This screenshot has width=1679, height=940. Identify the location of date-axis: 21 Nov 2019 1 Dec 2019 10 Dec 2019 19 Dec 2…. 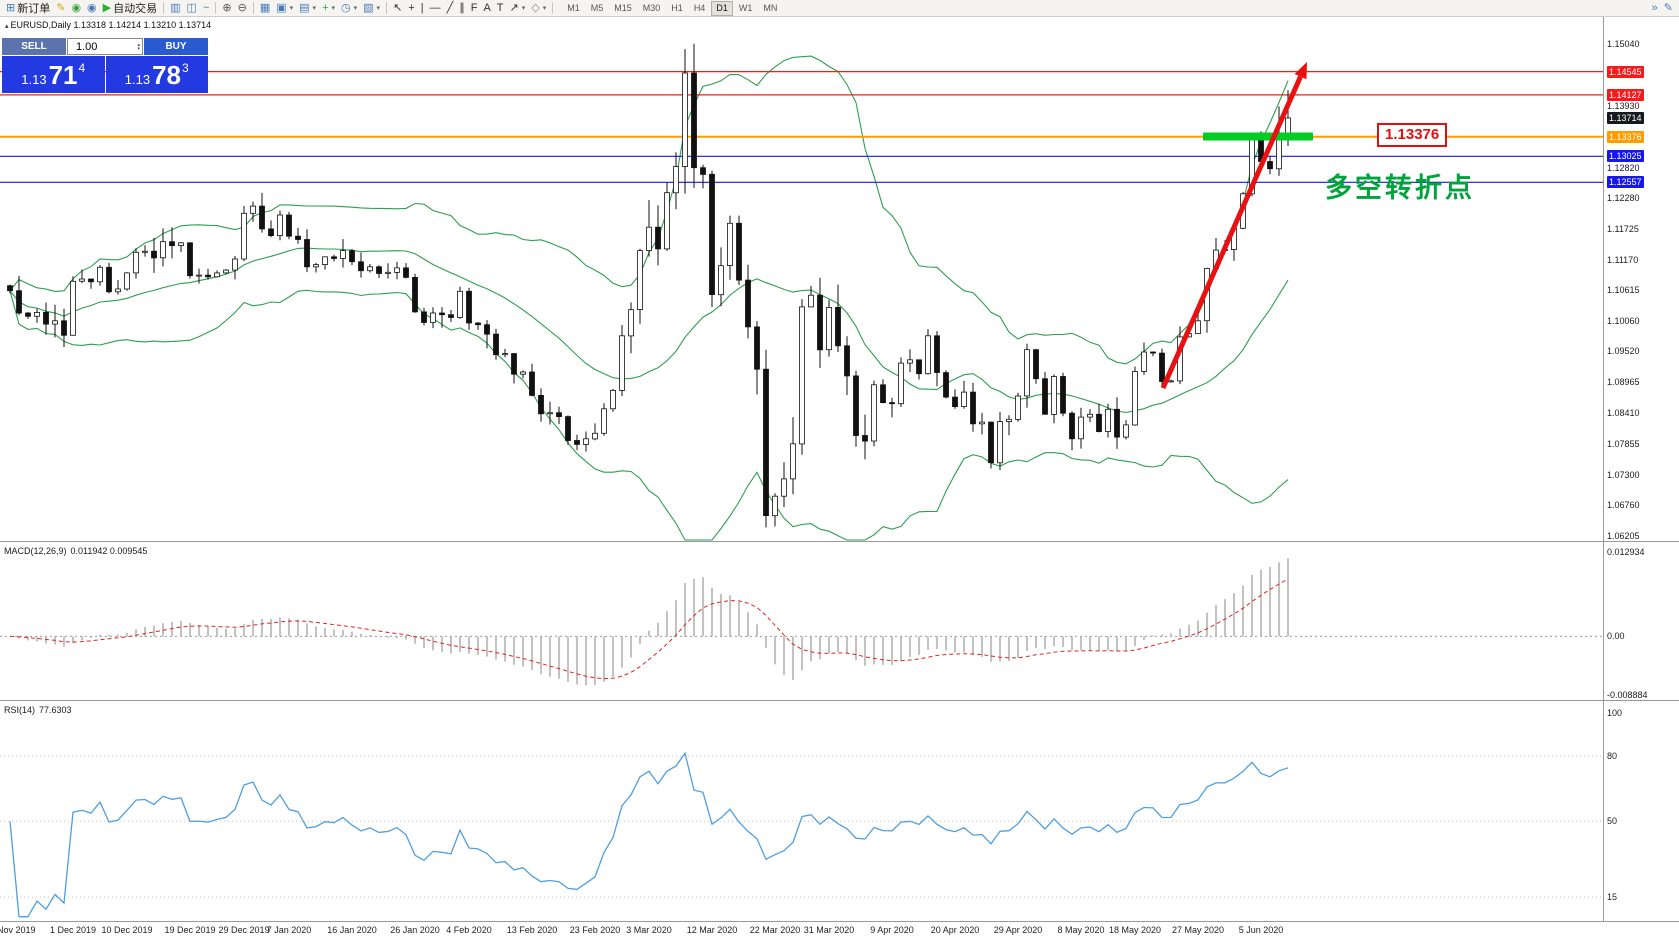
(839, 931).